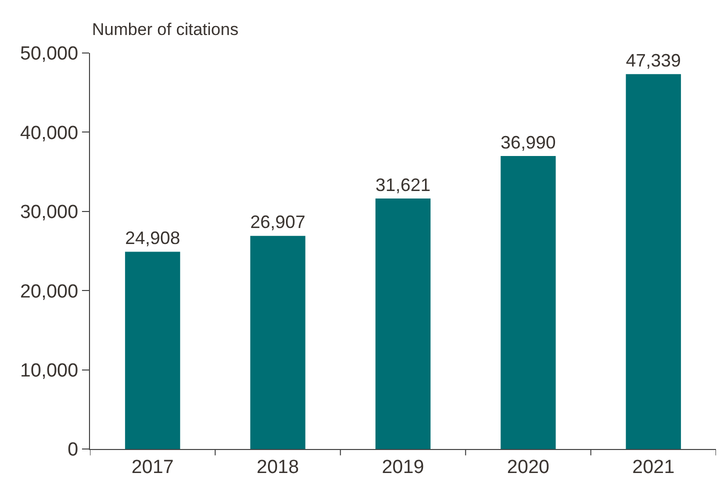  I want to click on y-tick-label: 30,000, so click(49, 213).